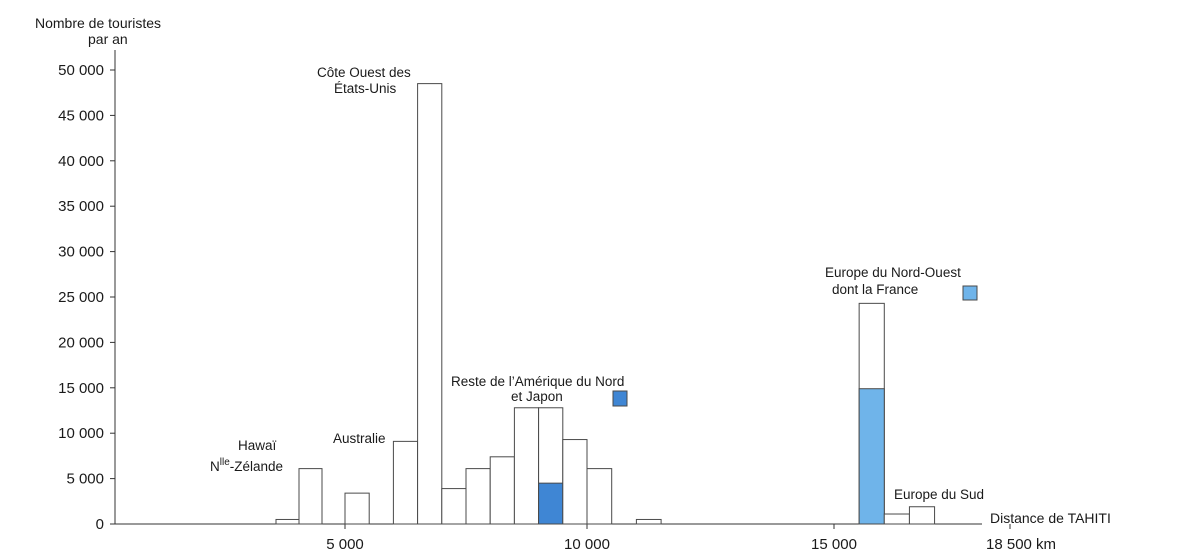 This screenshot has width=1191, height=553. What do you see at coordinates (100, 524) in the screenshot?
I see `y-tick-label: 0` at bounding box center [100, 524].